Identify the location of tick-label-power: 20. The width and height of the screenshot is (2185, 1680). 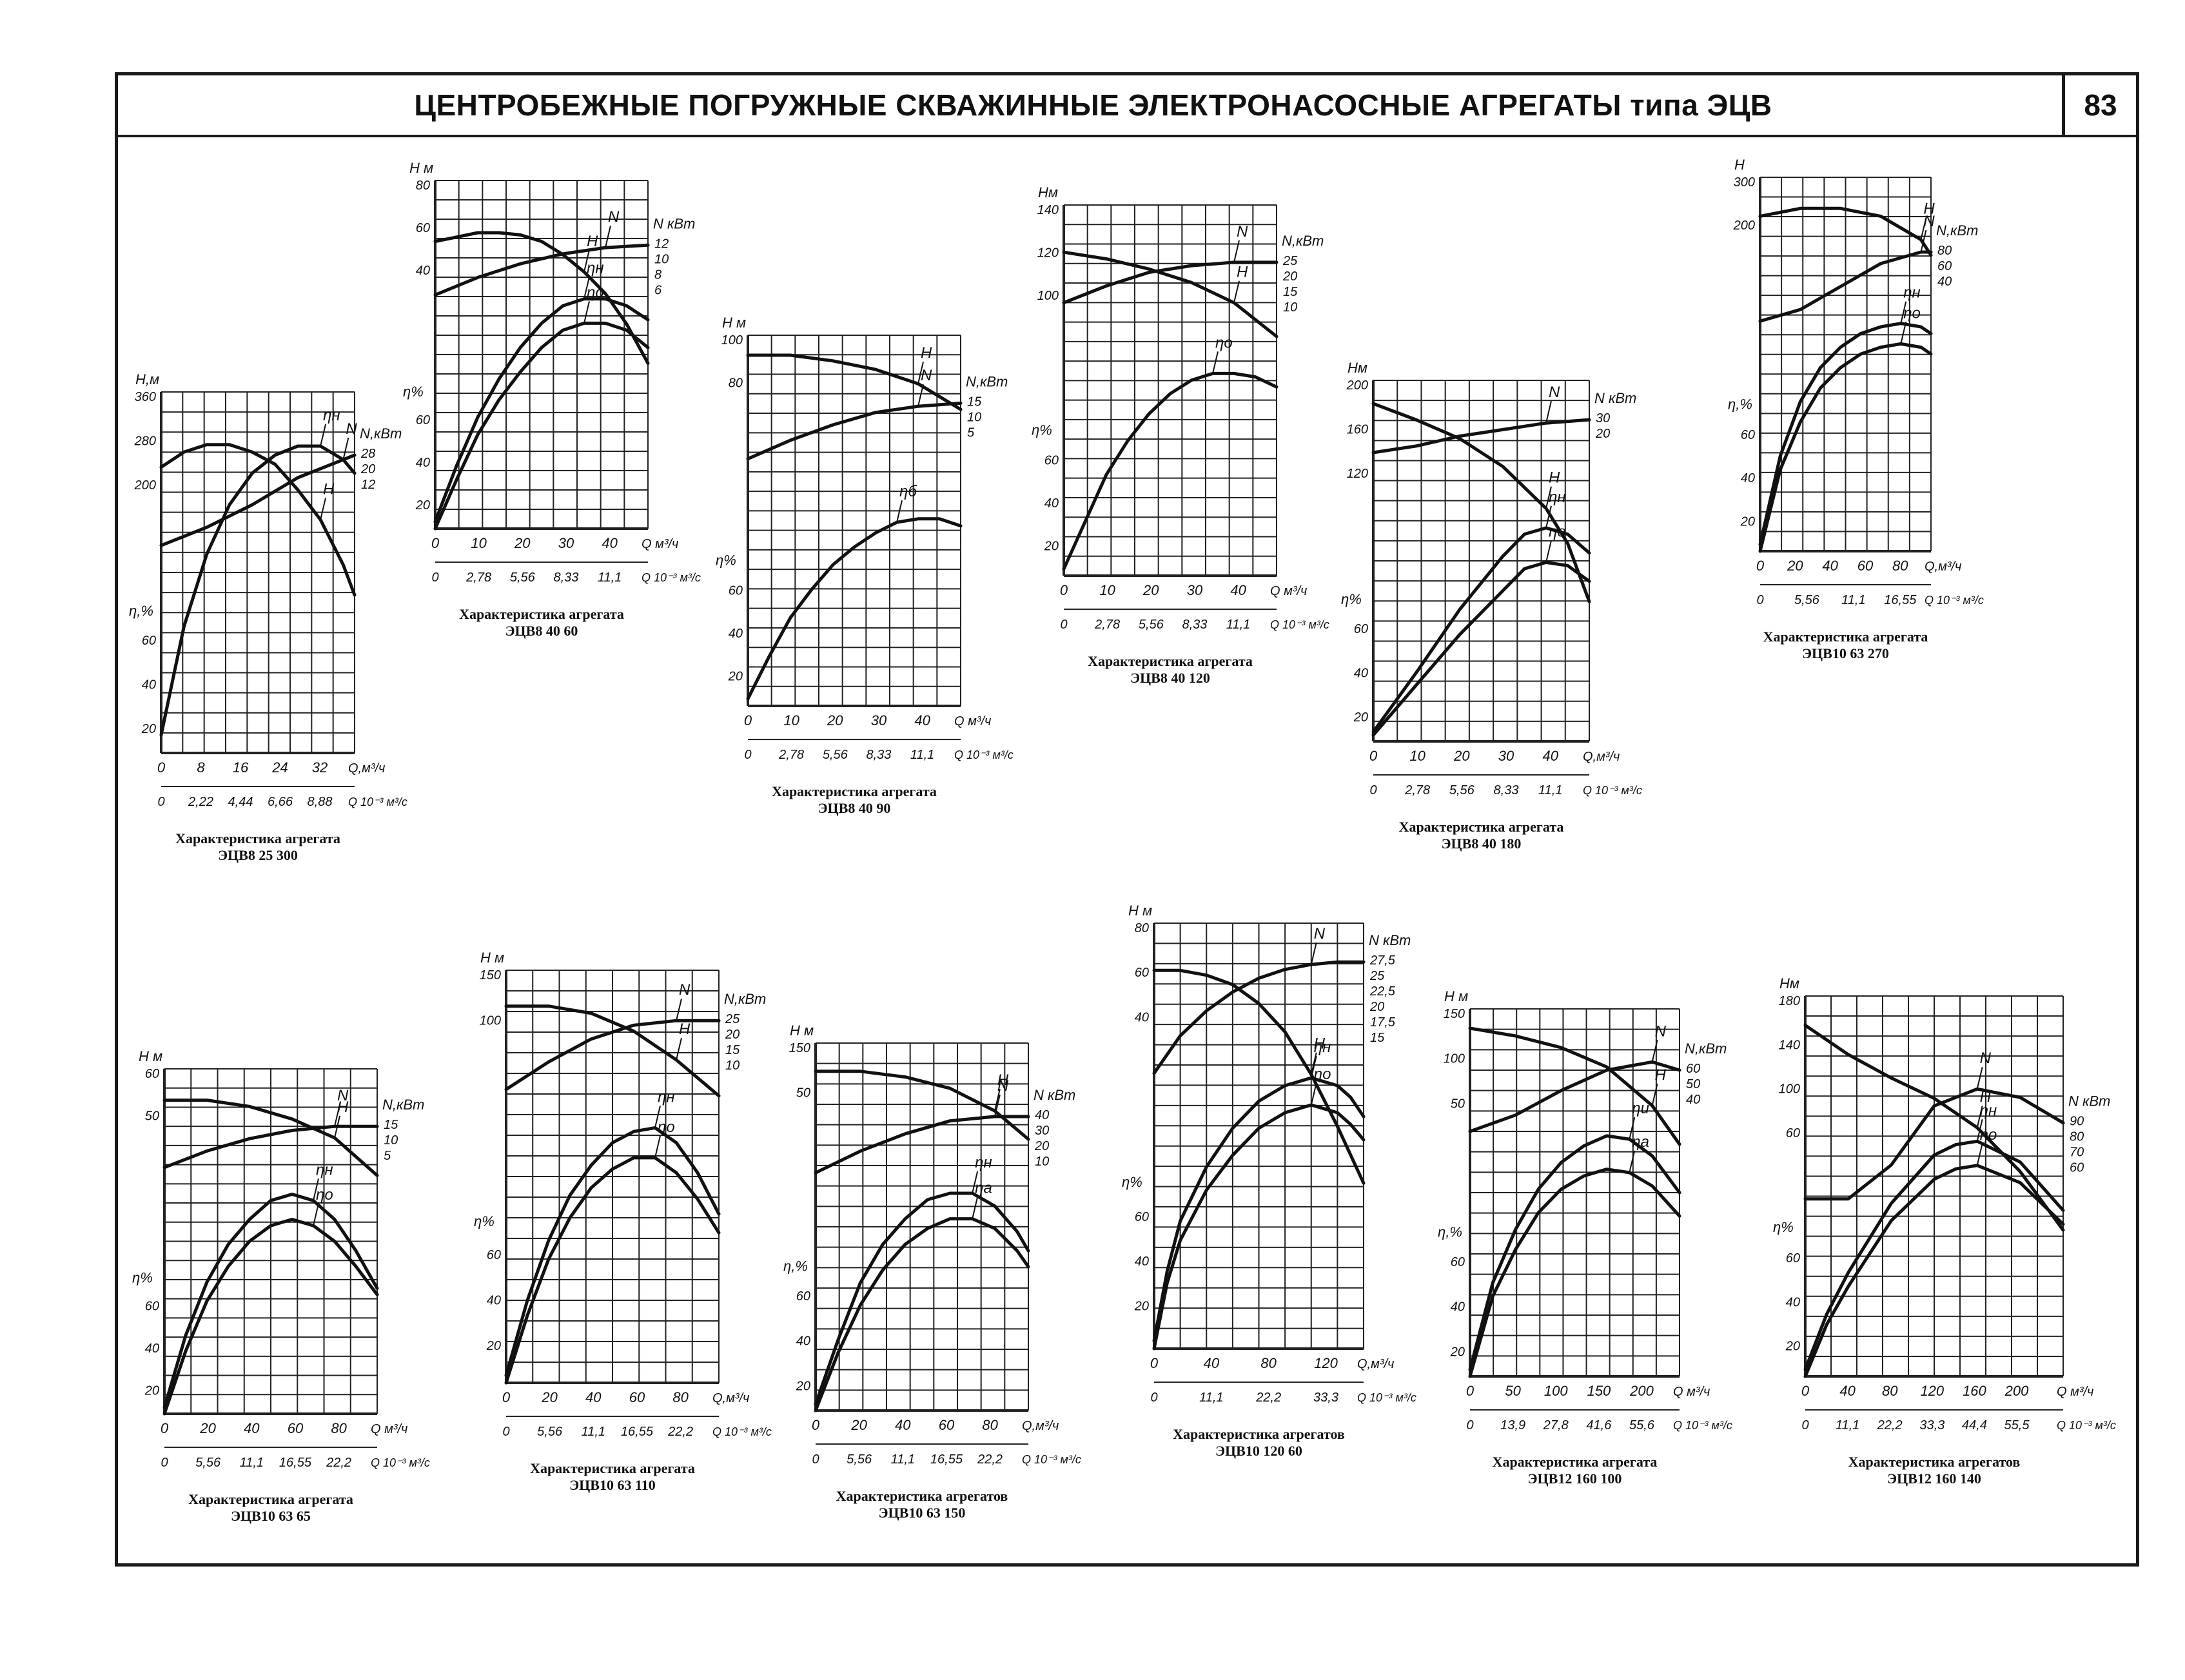
(1041, 1146).